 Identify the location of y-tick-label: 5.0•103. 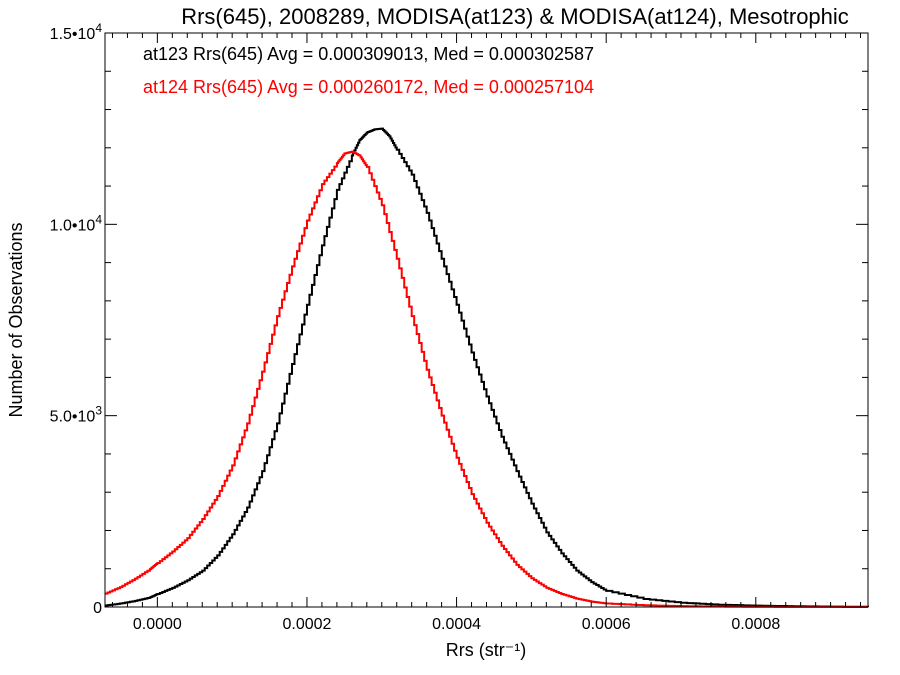
(76, 415).